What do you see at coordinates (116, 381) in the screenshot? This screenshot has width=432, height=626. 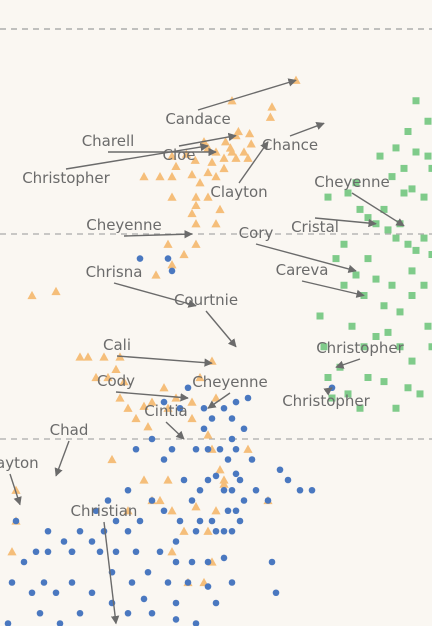 I see `annotation-label: Cody` at bounding box center [116, 381].